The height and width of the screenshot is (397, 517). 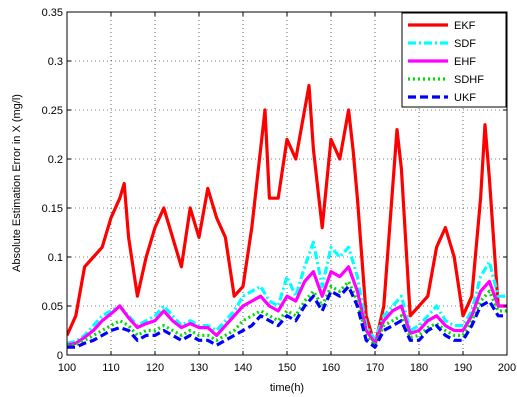 I want to click on x-tick-label: 180, so click(x=419, y=368).